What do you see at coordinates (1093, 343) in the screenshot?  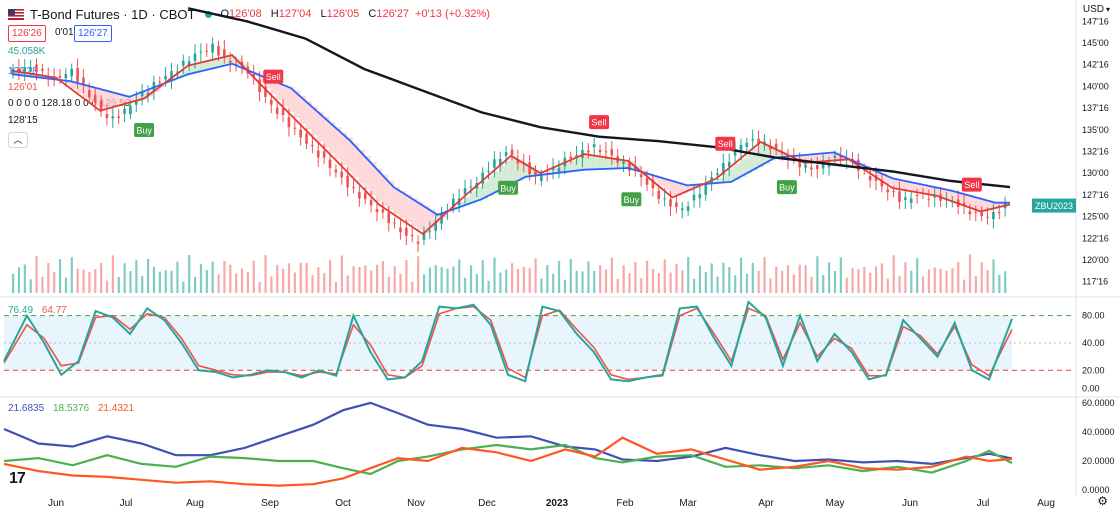 I see `stoch-tick-label: 40.00` at bounding box center [1093, 343].